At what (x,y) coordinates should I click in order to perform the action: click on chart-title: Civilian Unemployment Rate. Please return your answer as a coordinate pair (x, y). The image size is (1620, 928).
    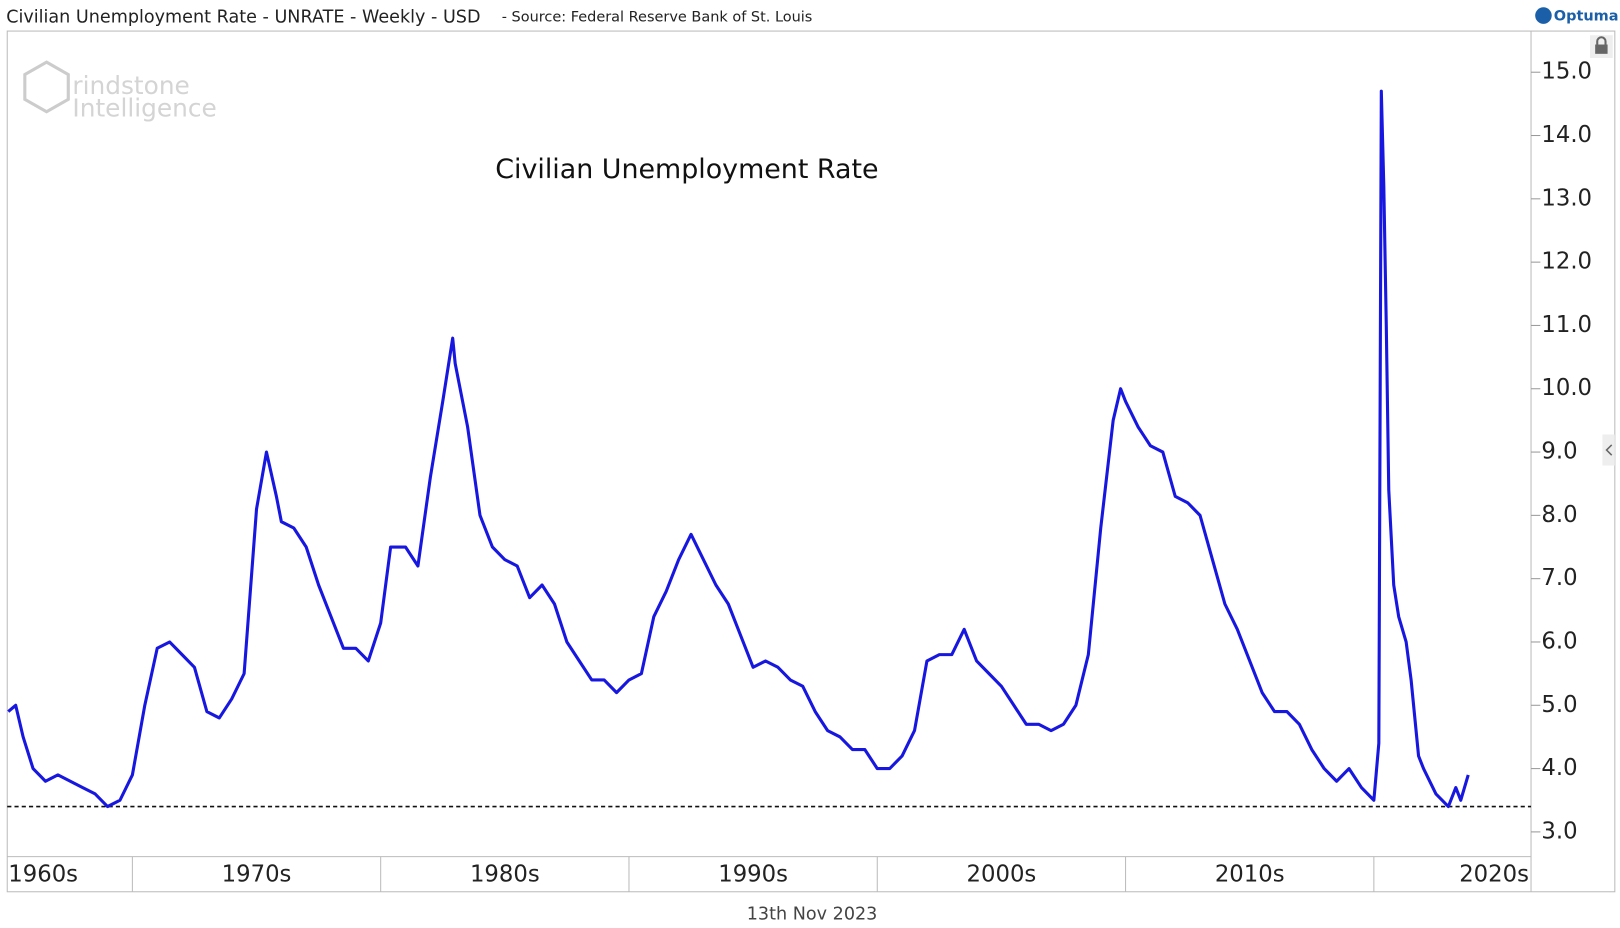
    Looking at the image, I should click on (686, 169).